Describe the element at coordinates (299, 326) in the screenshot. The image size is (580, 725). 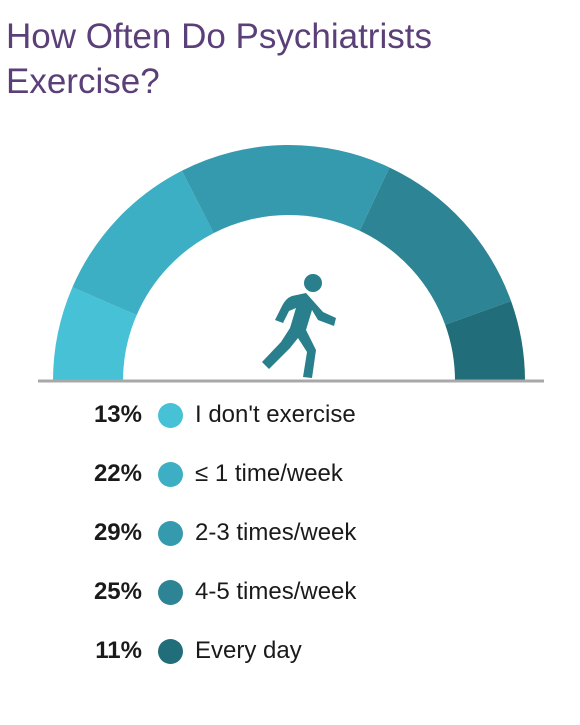
I see `running-person-icon` at that location.